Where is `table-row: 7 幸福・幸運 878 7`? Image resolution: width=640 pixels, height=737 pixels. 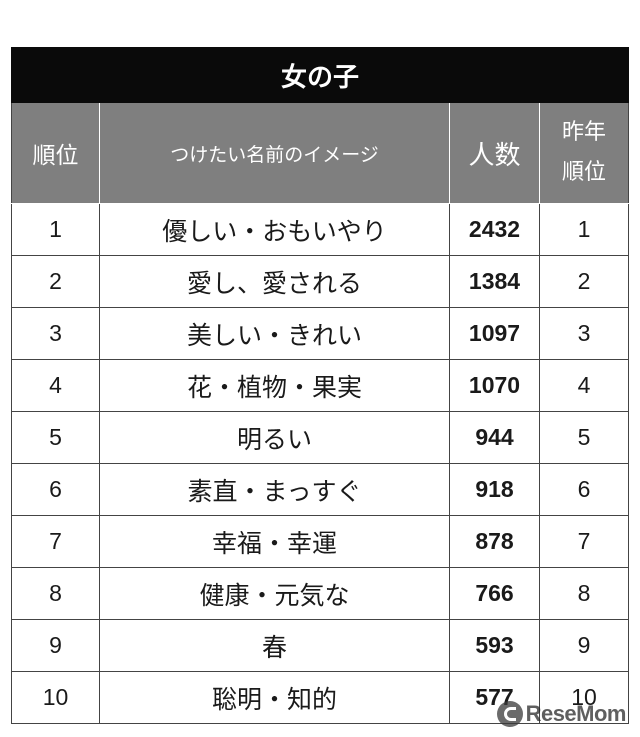
table-row: 7 幸福・幸運 878 7 is located at coordinates (320, 541).